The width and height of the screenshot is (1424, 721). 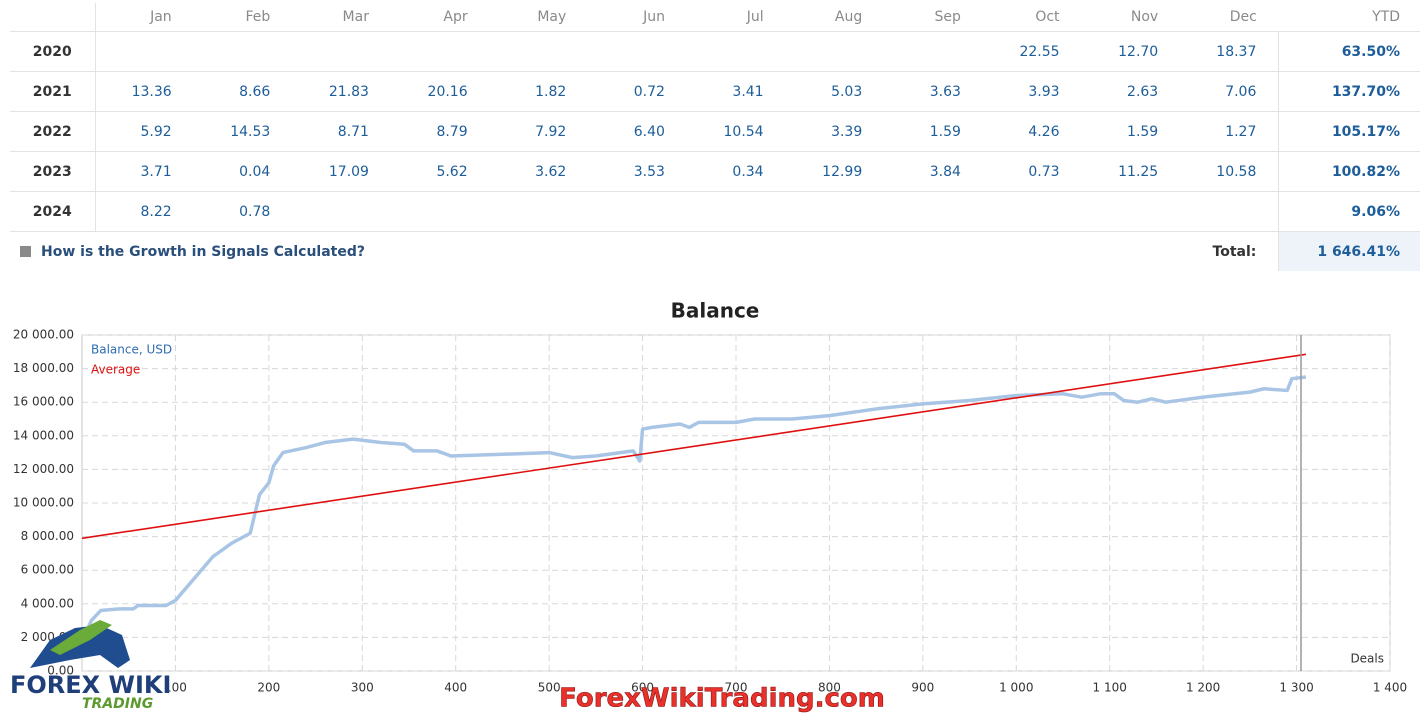 What do you see at coordinates (1390, 688) in the screenshot?
I see `x-tick-label: 1 400` at bounding box center [1390, 688].